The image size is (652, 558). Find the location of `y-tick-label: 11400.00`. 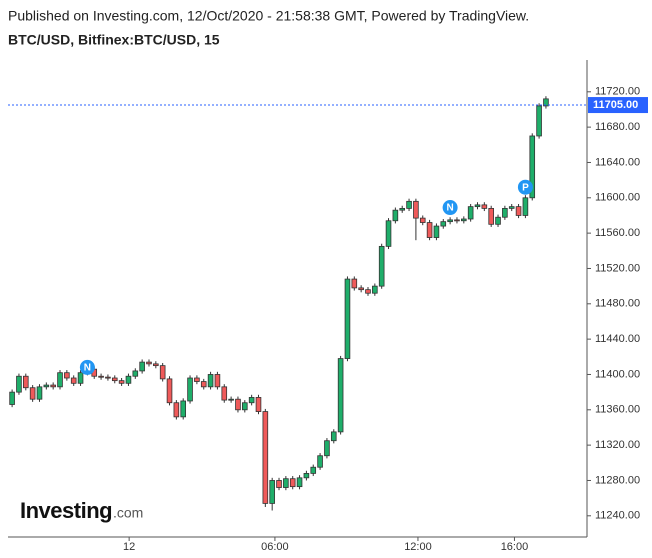

y-tick-label: 11400.00 is located at coordinates (617, 374).